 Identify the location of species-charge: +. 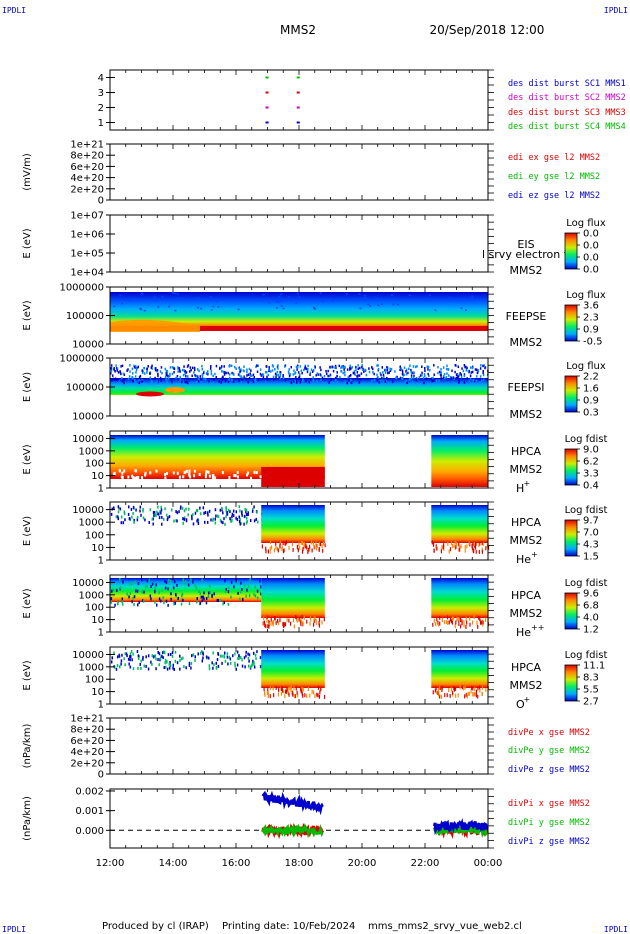
(534, 554).